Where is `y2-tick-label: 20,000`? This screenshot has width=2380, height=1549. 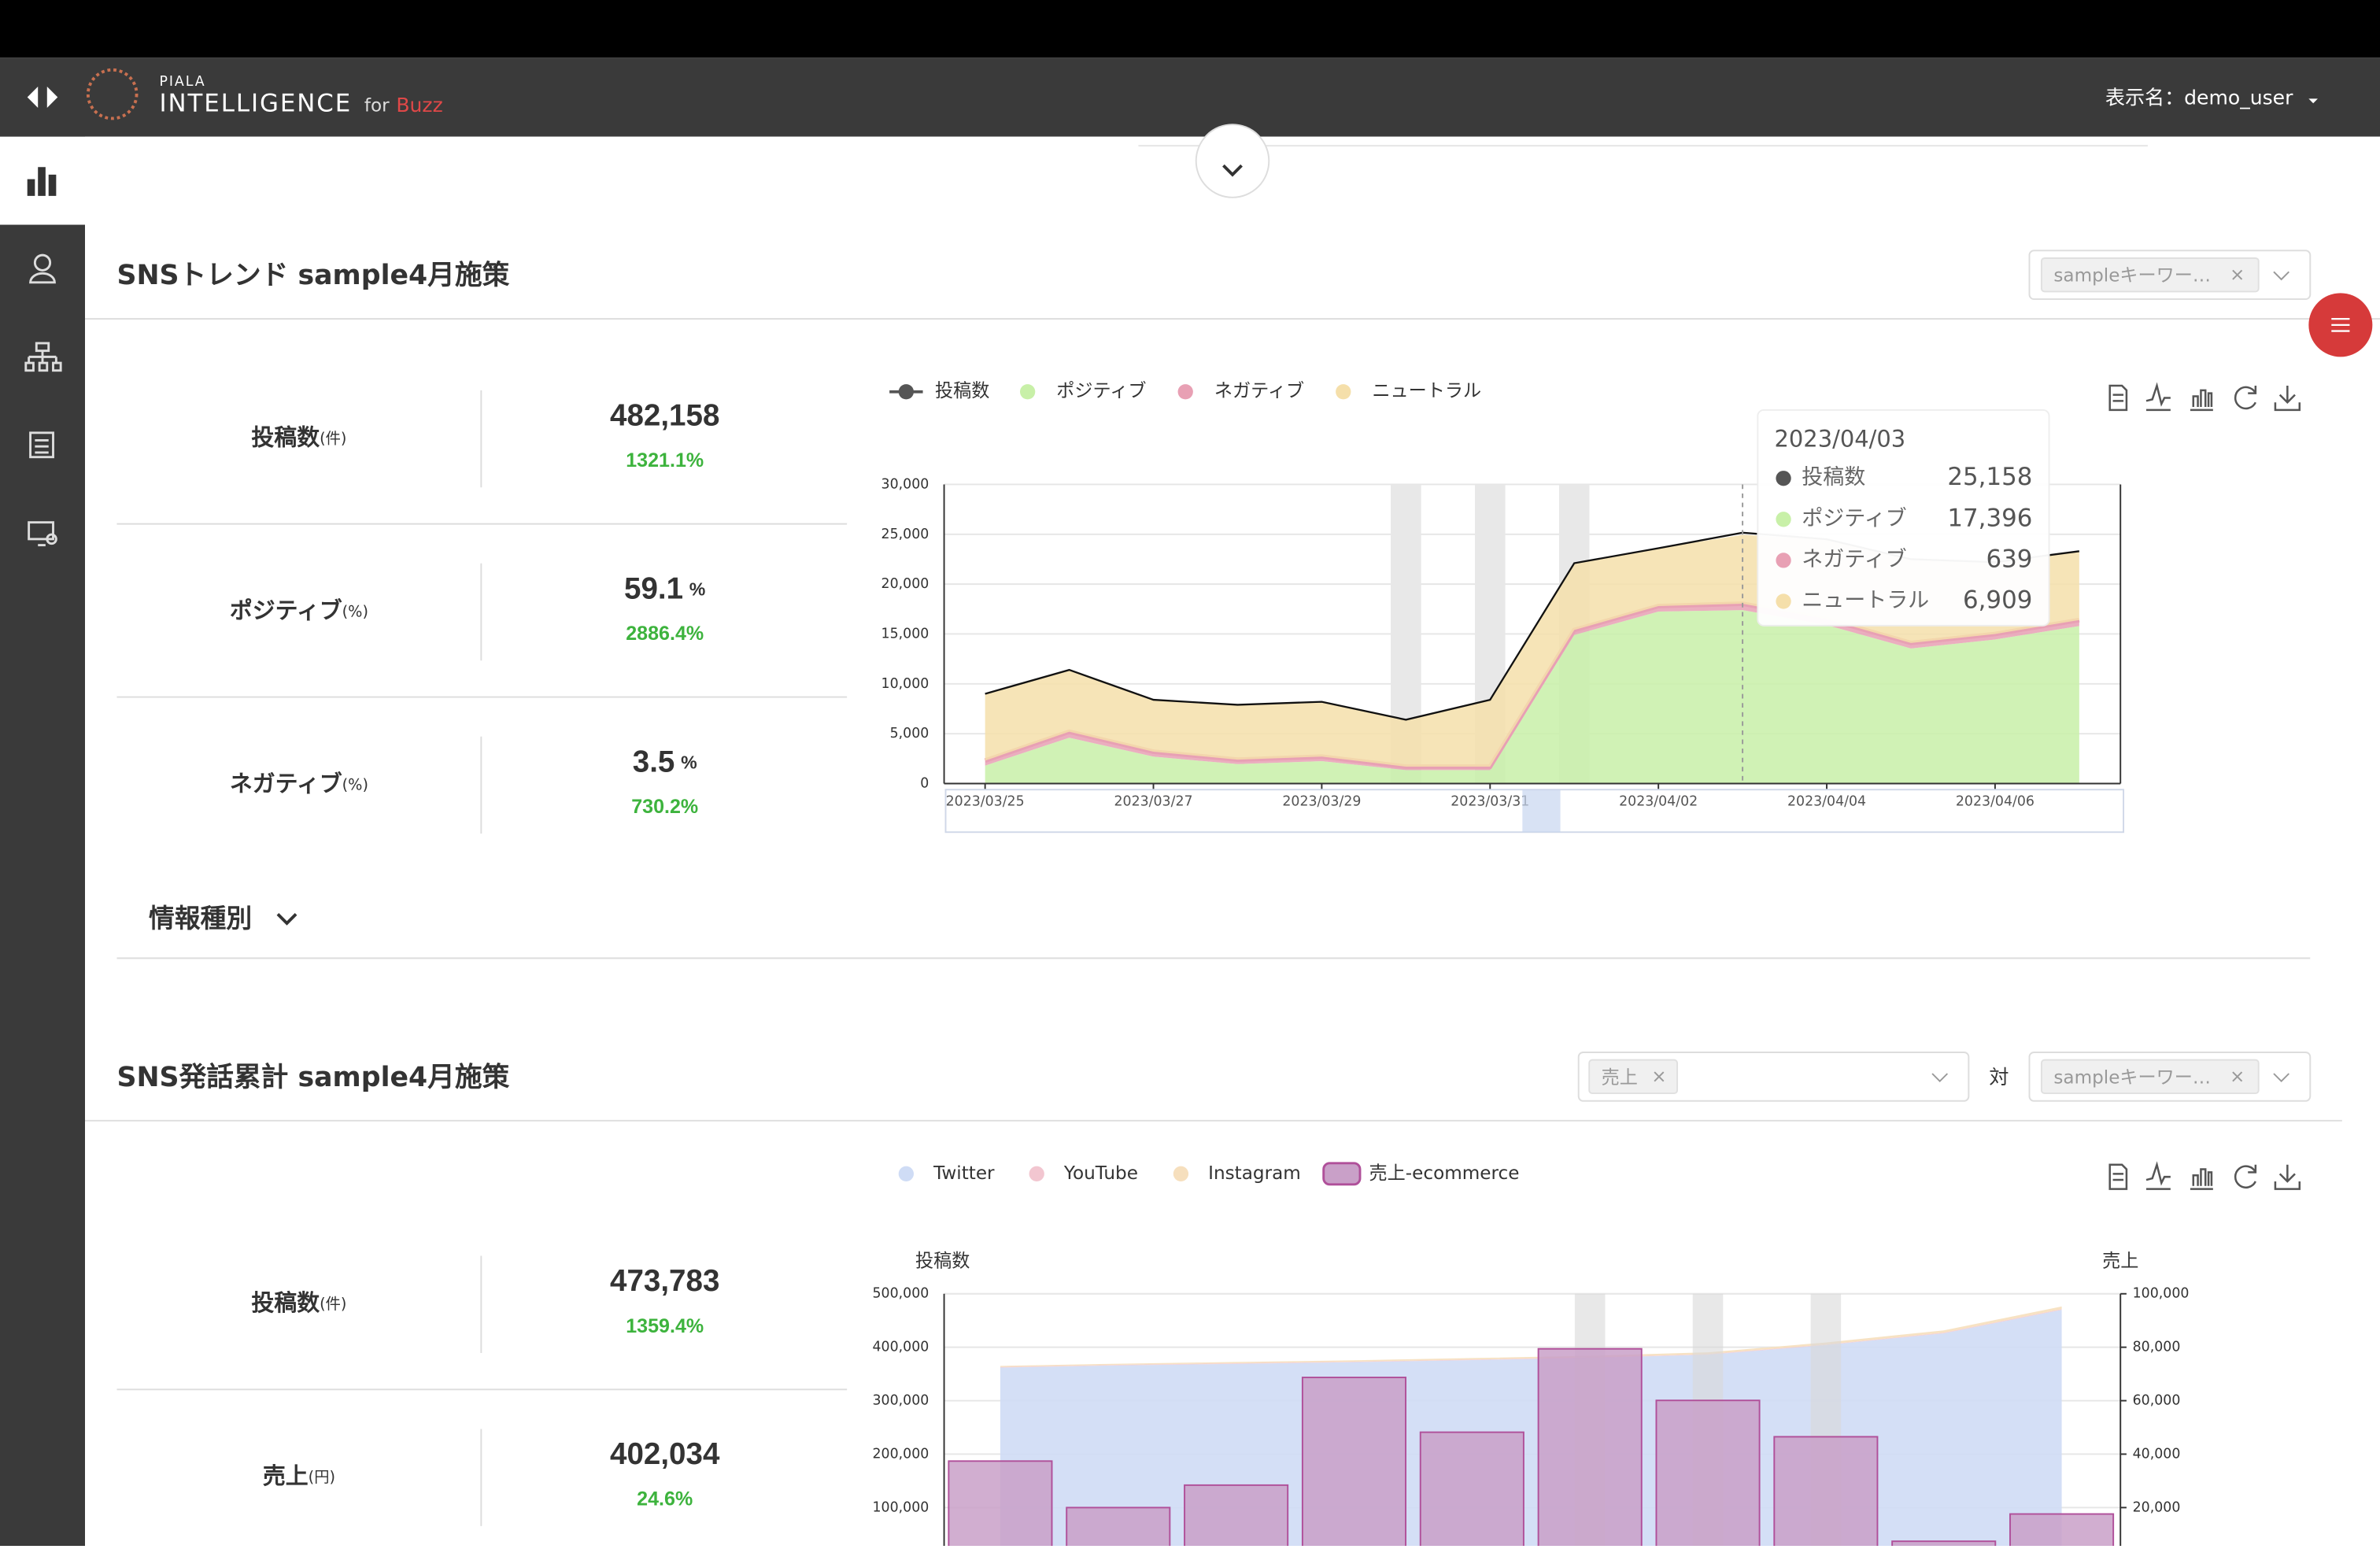
y2-tick-label: 20,000 is located at coordinates (2157, 1507).